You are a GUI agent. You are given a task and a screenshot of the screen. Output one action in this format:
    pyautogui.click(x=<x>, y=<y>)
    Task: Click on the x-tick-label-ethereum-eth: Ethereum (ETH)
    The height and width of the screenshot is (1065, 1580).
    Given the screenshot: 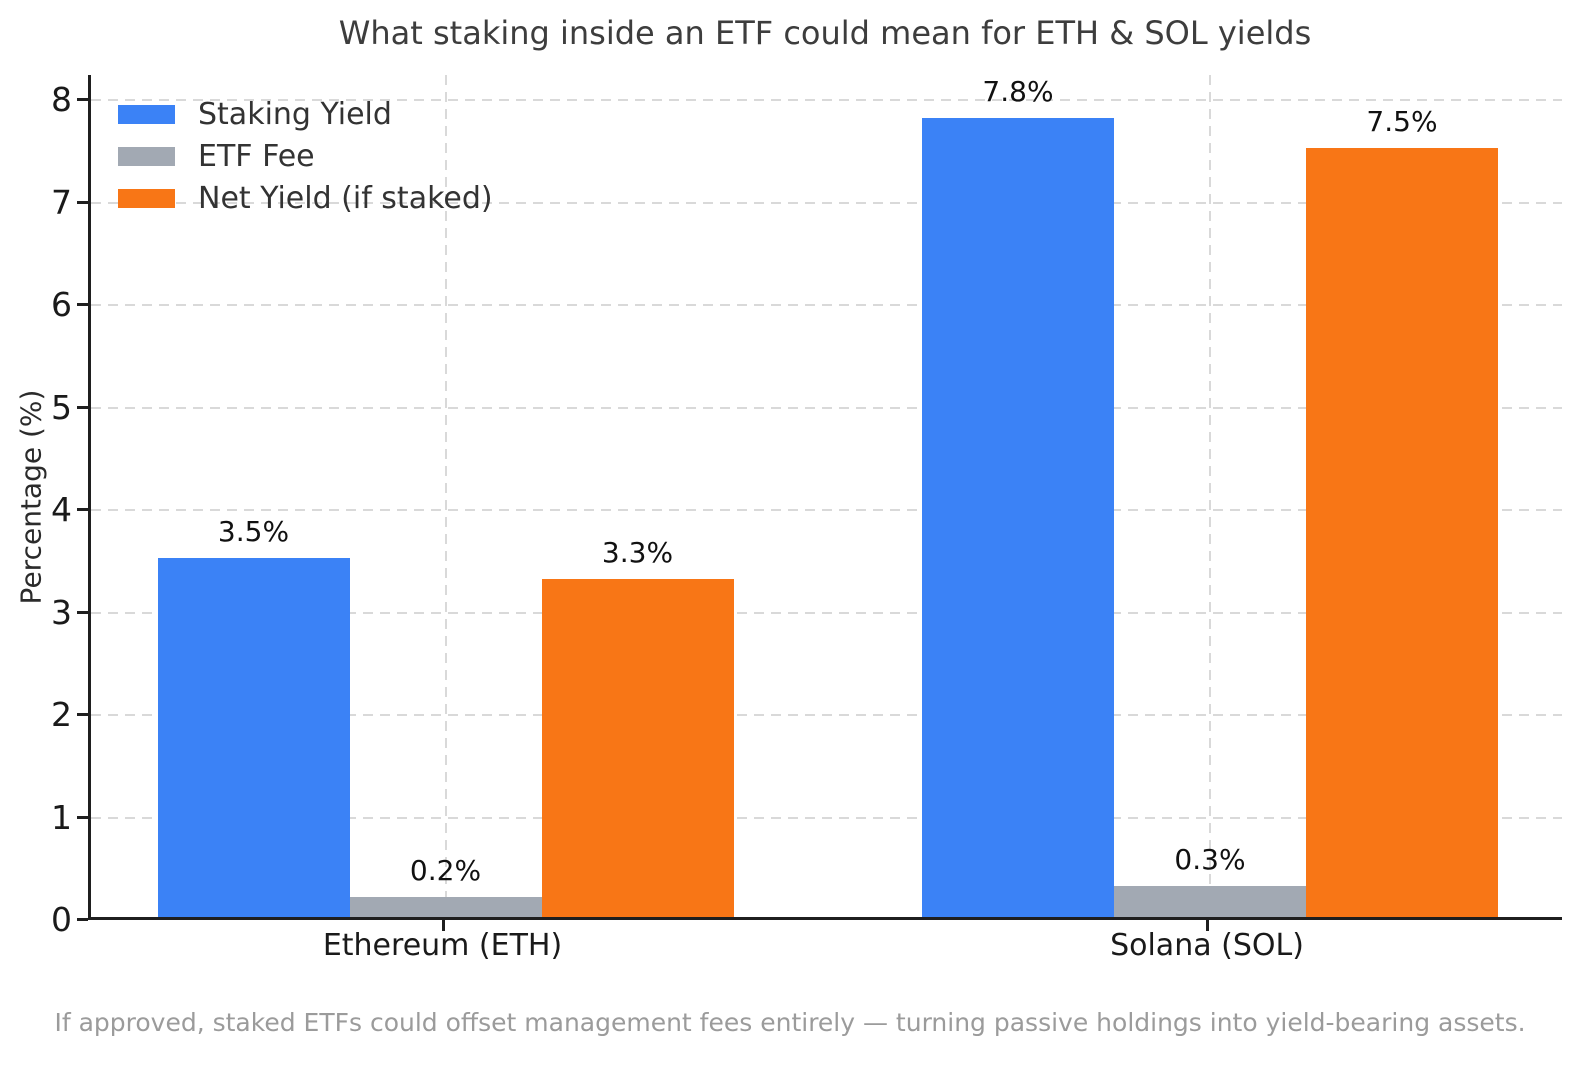 What is the action you would take?
    pyautogui.click(x=442, y=945)
    